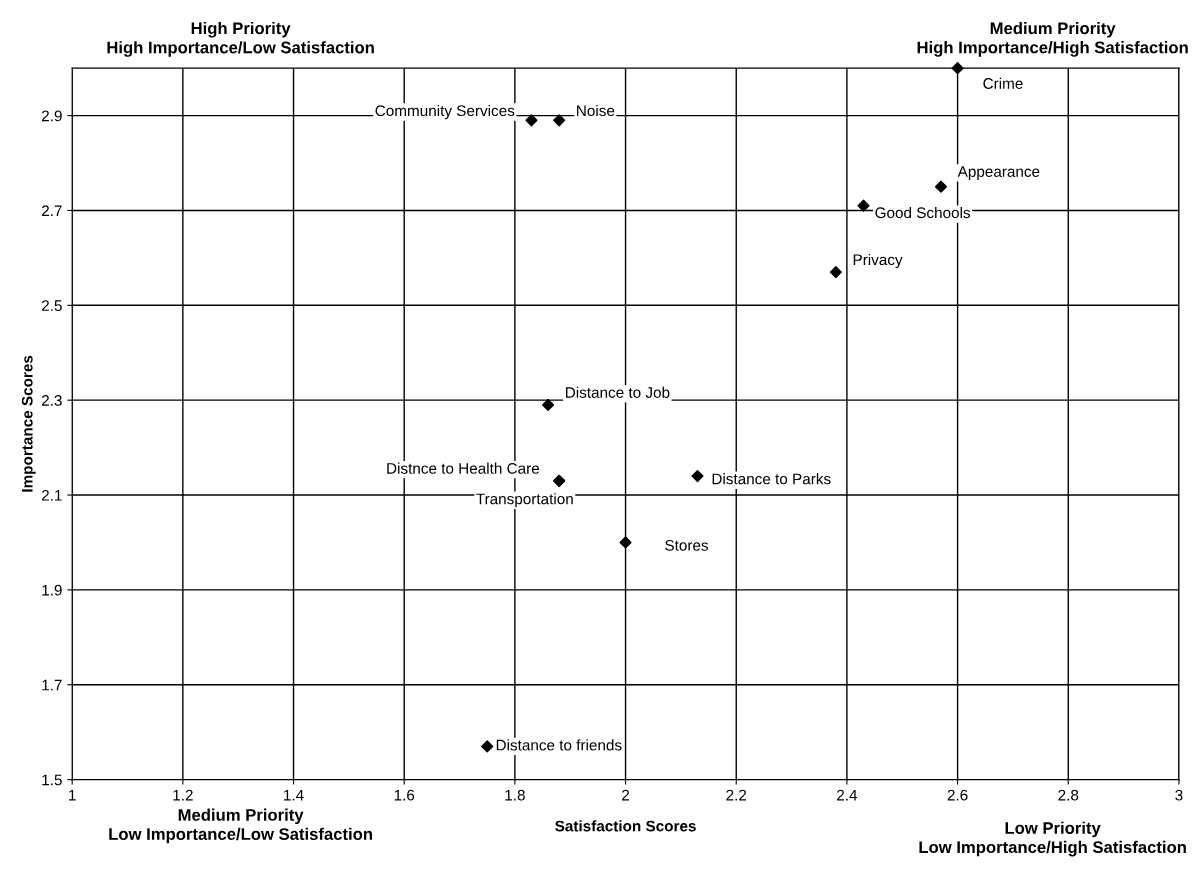 This screenshot has height=874, width=1203. What do you see at coordinates (445, 112) in the screenshot?
I see `annotation: Community Services` at bounding box center [445, 112].